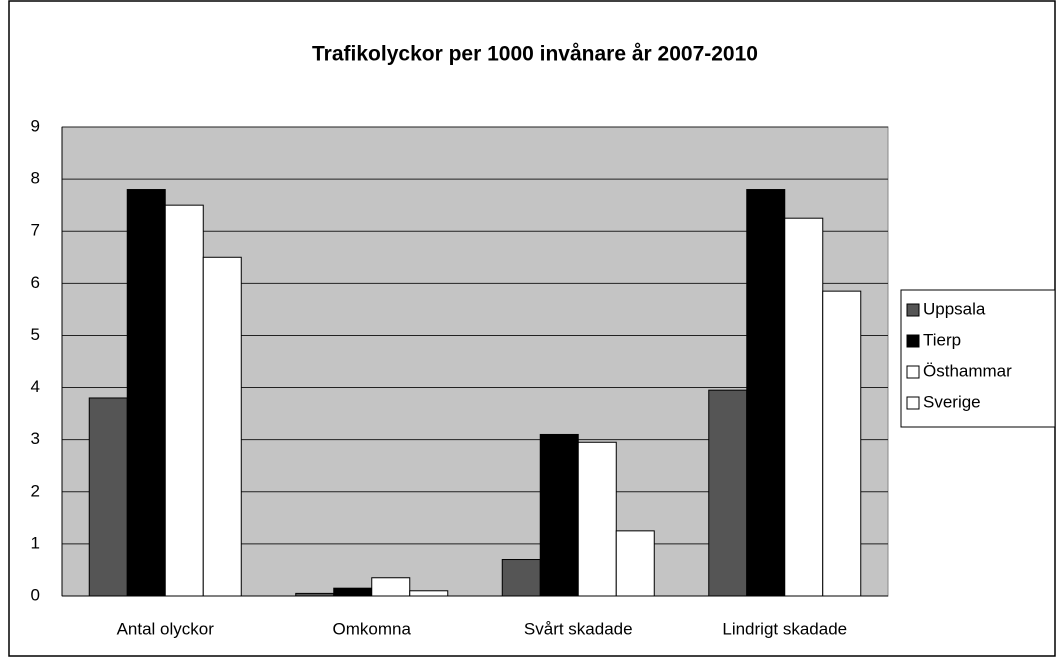  I want to click on x-tick-label: Lindrigt skadade, so click(784, 628).